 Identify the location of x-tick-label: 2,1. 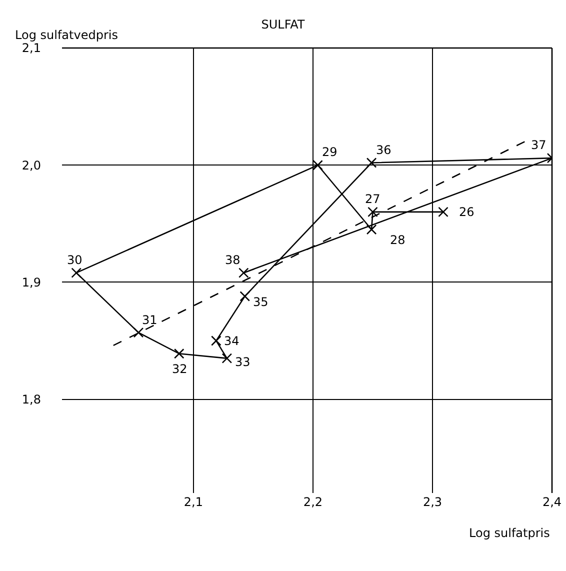
(194, 502).